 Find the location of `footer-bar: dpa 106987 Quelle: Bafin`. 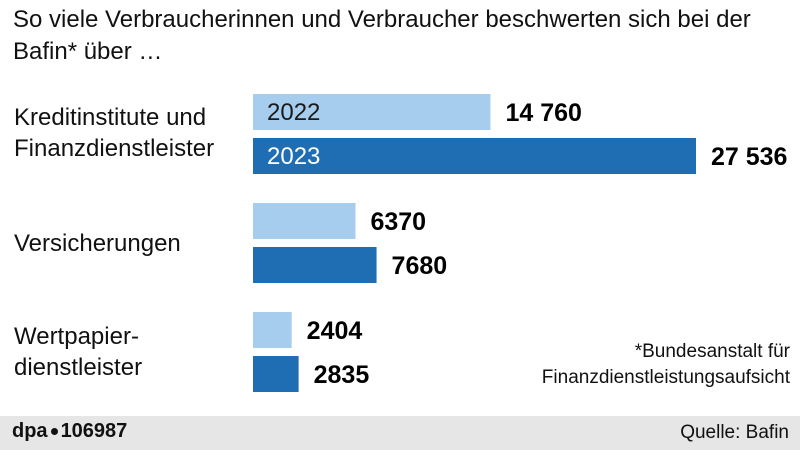

footer-bar: dpa 106987 Quelle: Bafin is located at coordinates (400, 433).